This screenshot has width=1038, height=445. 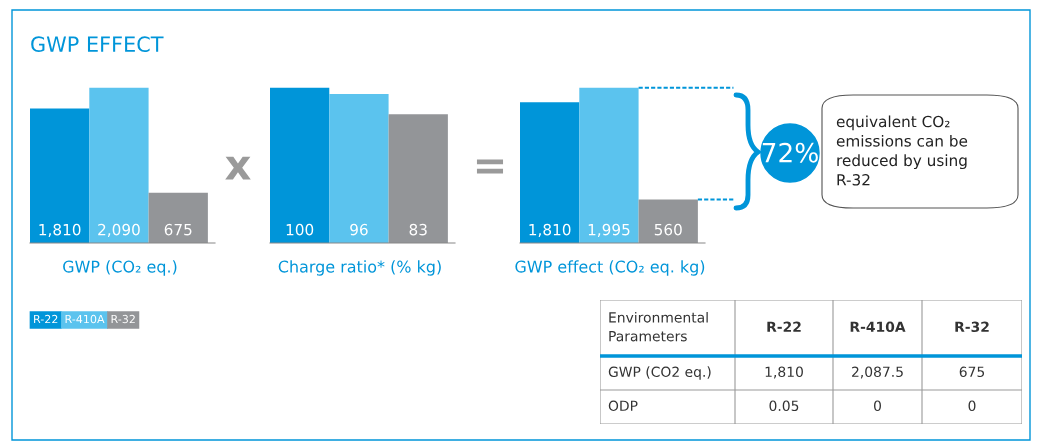 What do you see at coordinates (659, 373) in the screenshot?
I see `category-label: GWP (CO2 eq.)` at bounding box center [659, 373].